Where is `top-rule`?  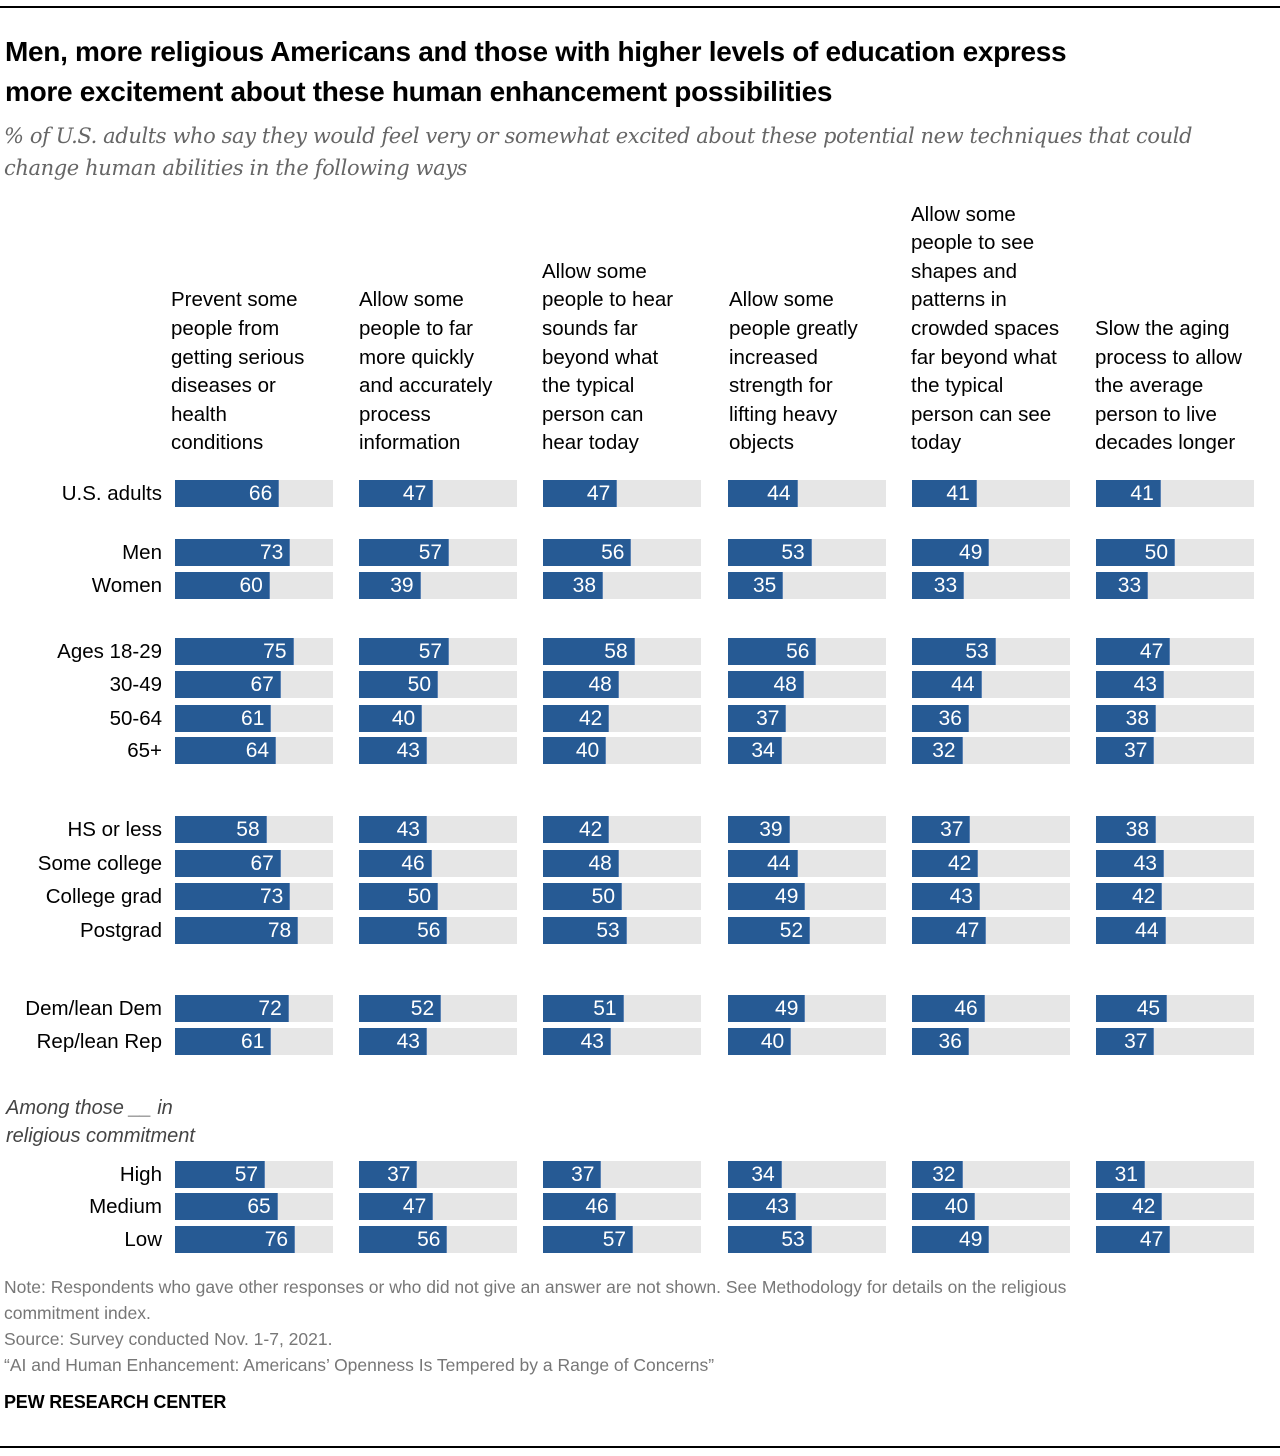 top-rule is located at coordinates (640, 7).